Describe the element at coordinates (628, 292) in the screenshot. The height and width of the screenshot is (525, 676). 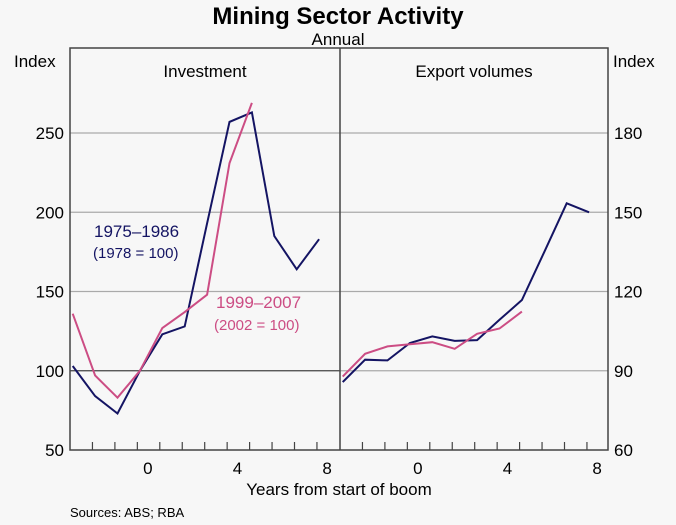
I see `y-tick-label: 120` at that location.